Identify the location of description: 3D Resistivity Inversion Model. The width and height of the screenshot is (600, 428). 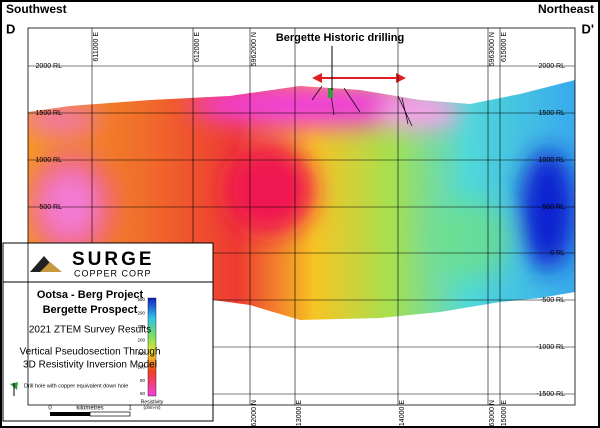
(90, 365).